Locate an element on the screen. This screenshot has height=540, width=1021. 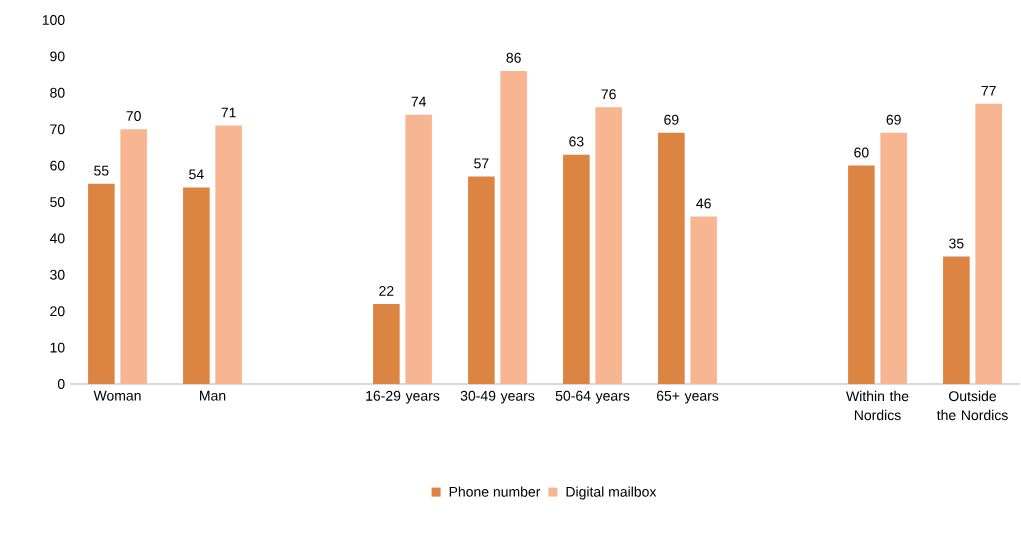
y-tick-label: 60 is located at coordinates (57, 165).